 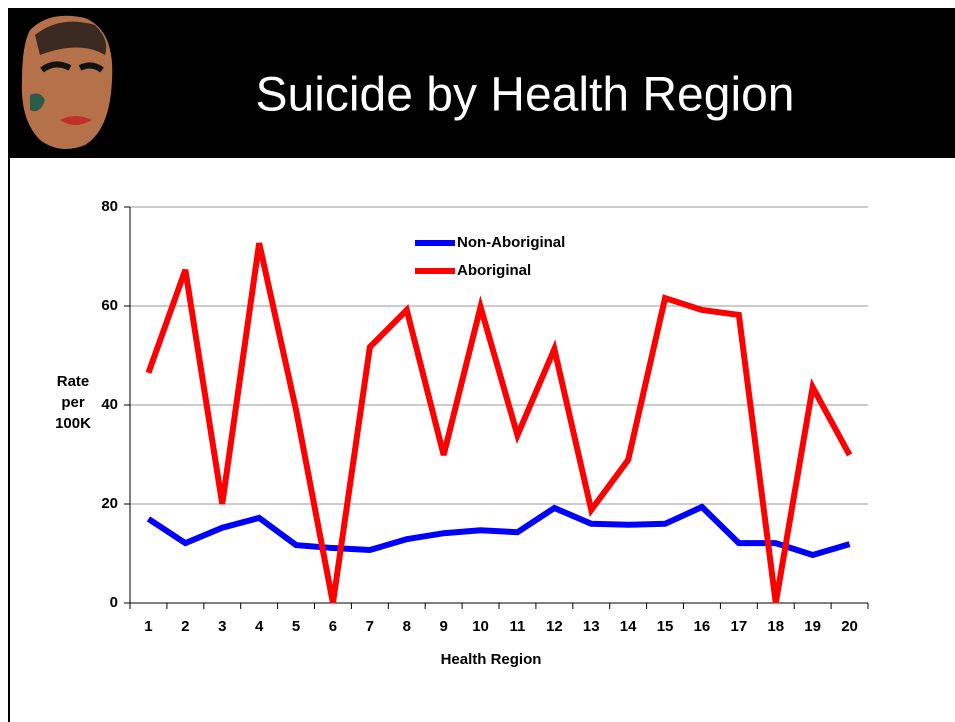 What do you see at coordinates (480, 626) in the screenshot?
I see `x-tick-label: 10` at bounding box center [480, 626].